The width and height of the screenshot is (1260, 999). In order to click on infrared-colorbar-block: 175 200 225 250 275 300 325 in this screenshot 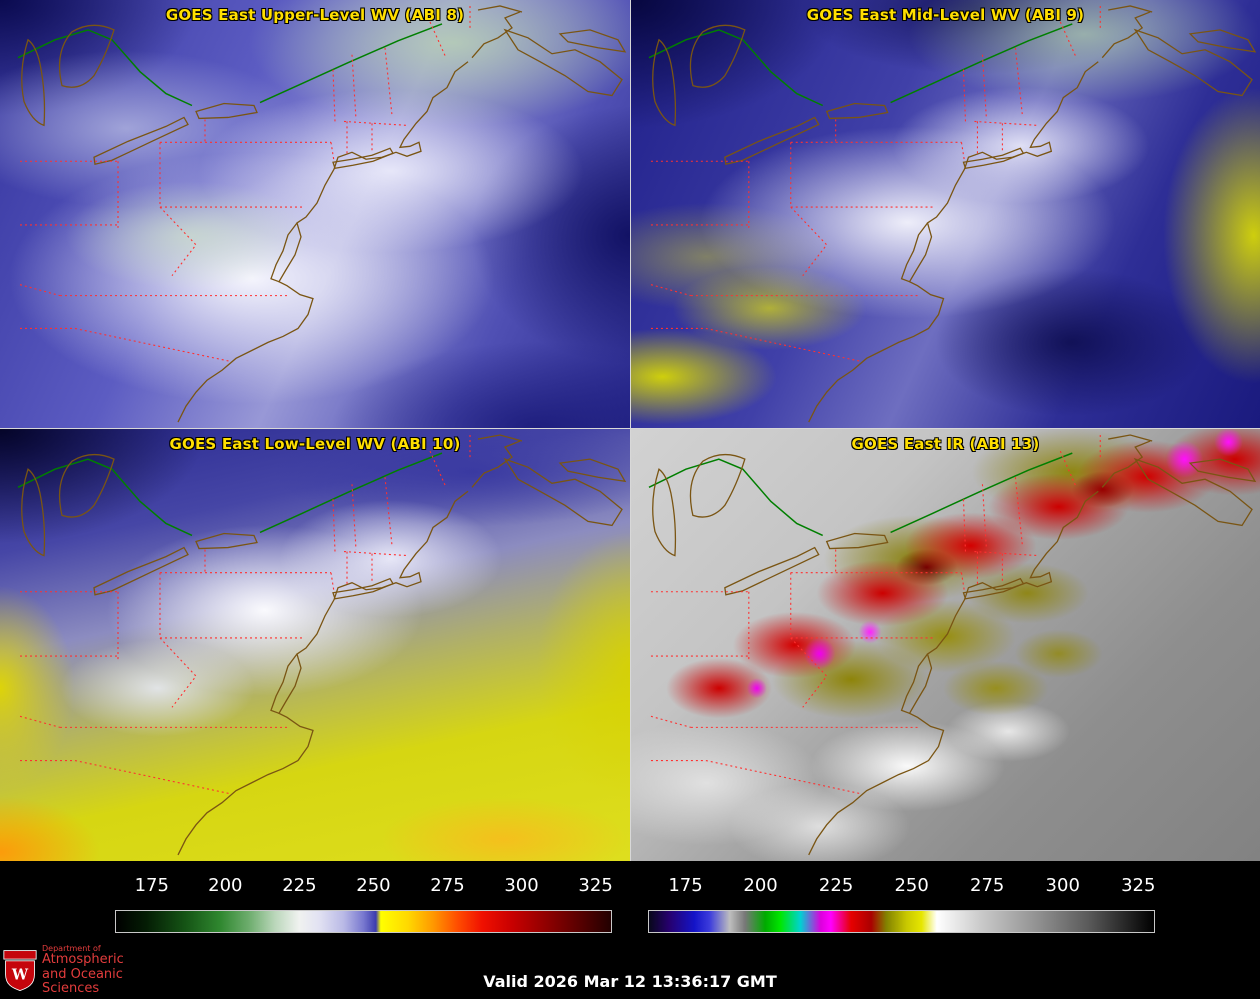, I will do `click(901, 901)`.